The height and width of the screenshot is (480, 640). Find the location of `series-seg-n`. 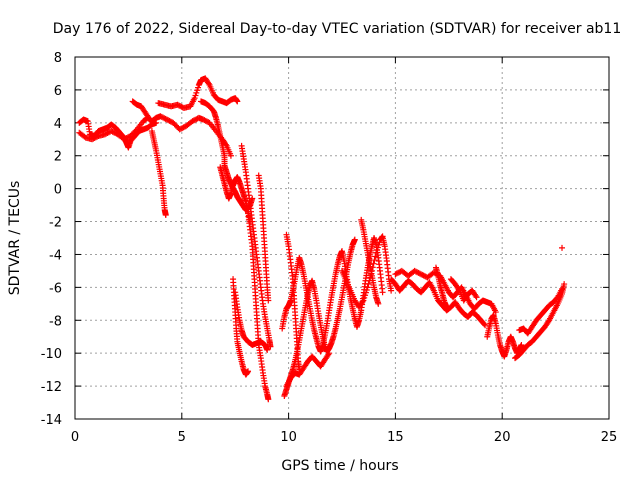

series-seg-n is located at coordinates (332, 295).